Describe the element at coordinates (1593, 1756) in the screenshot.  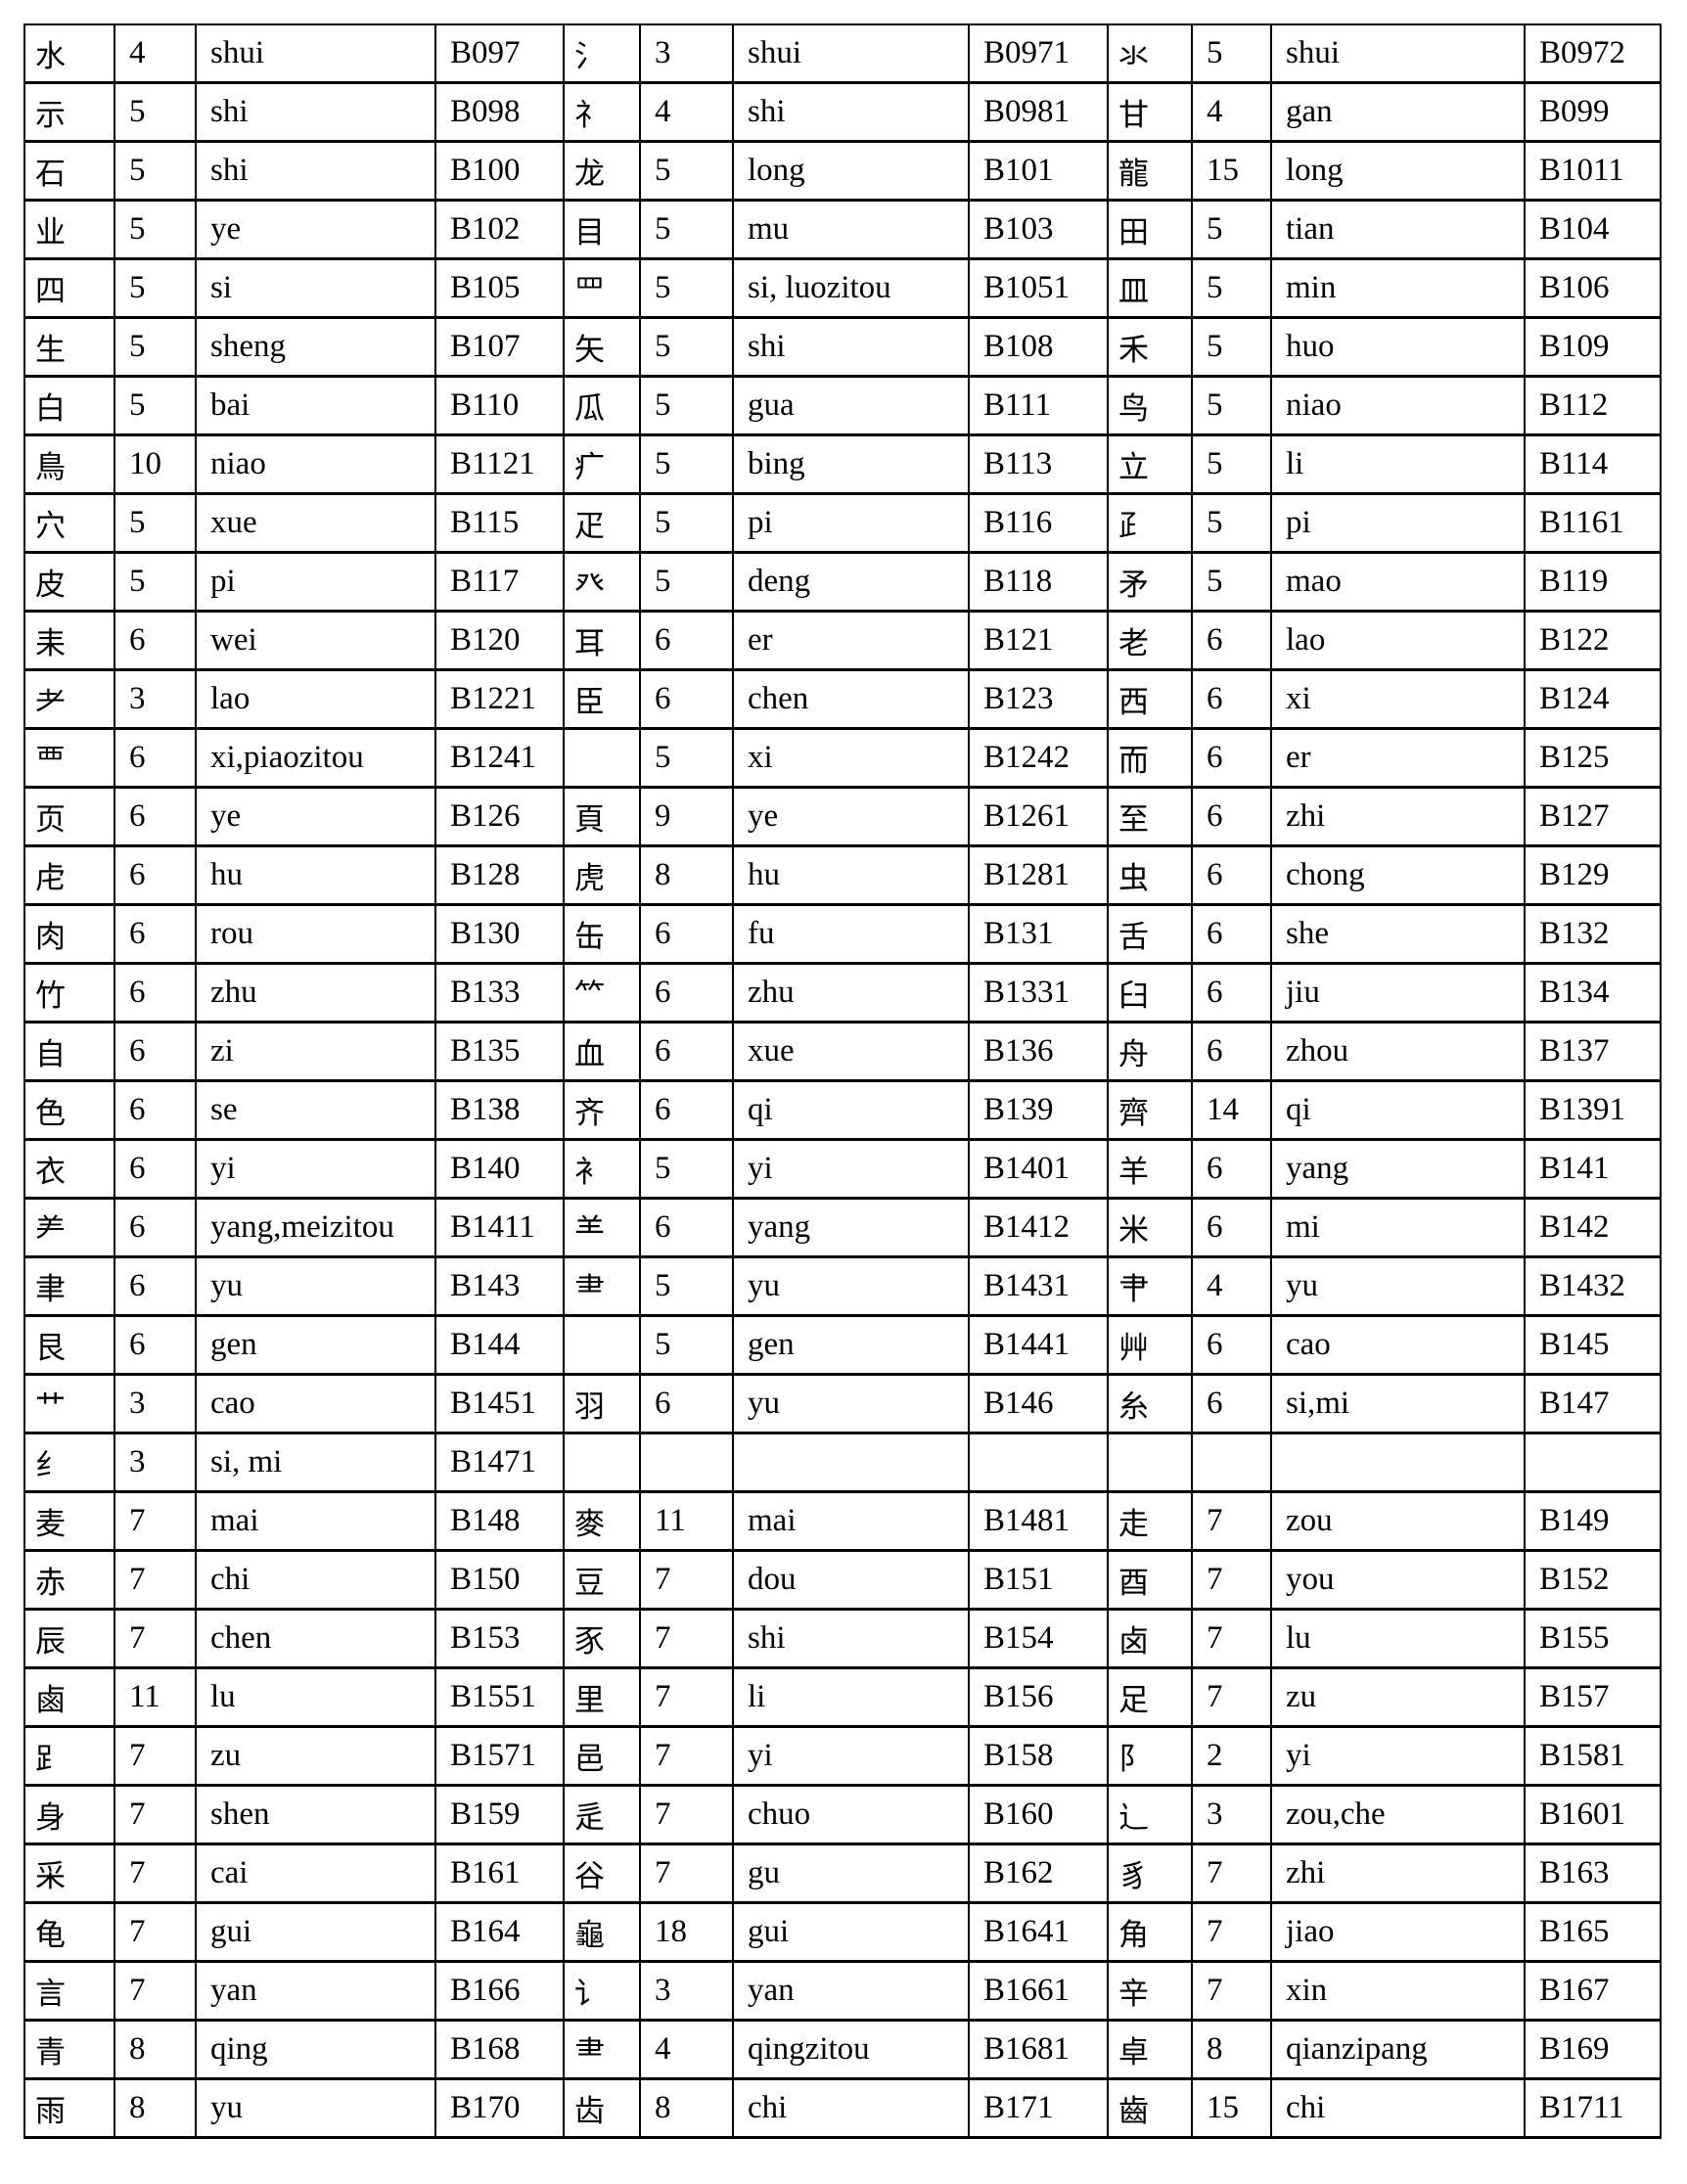
I see `code-cell: B1581` at that location.